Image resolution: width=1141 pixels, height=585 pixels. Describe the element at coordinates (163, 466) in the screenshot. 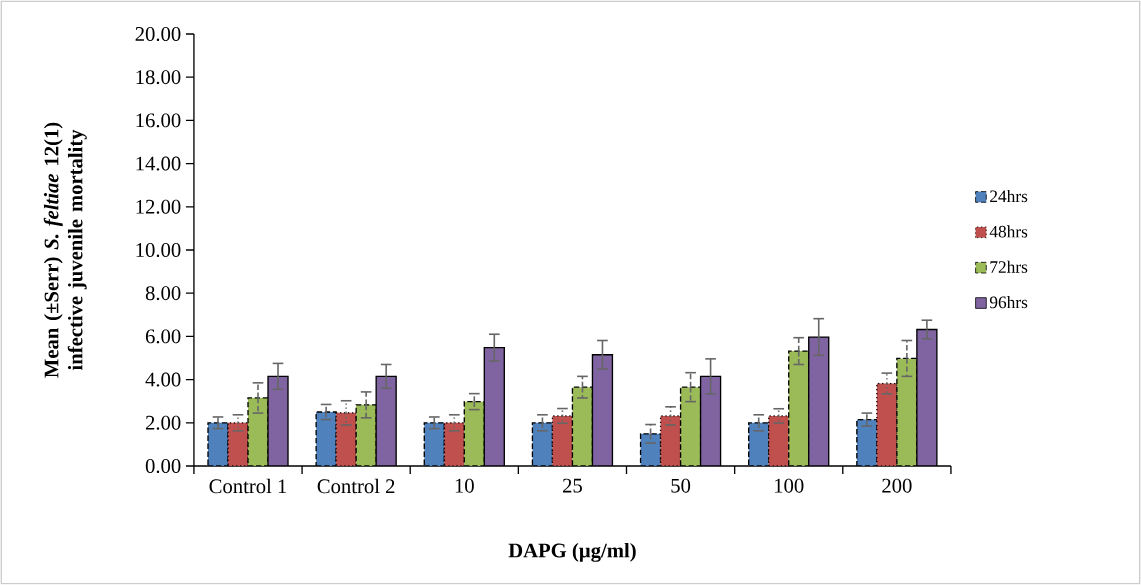

I see `y-tick-label: 0.00` at that location.